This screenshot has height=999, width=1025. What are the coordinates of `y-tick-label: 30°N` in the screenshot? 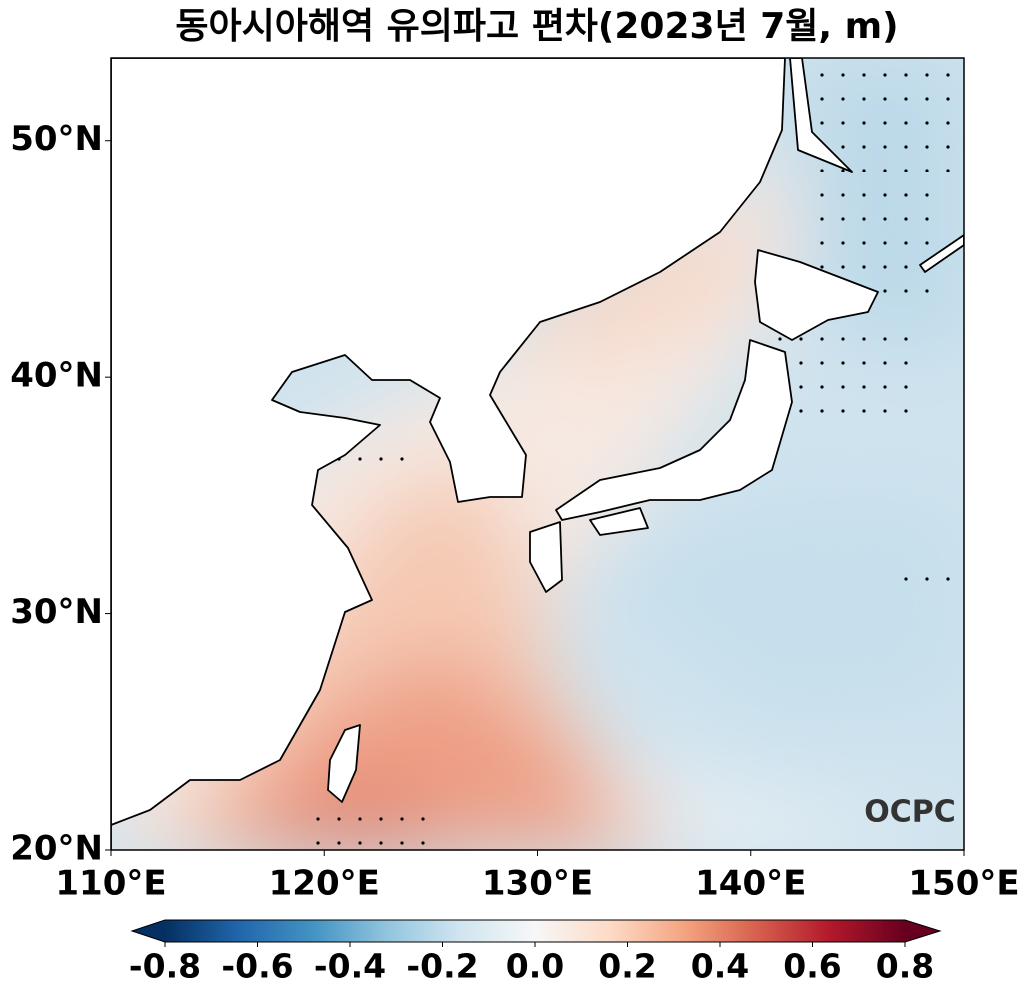 It's located at (56, 612).